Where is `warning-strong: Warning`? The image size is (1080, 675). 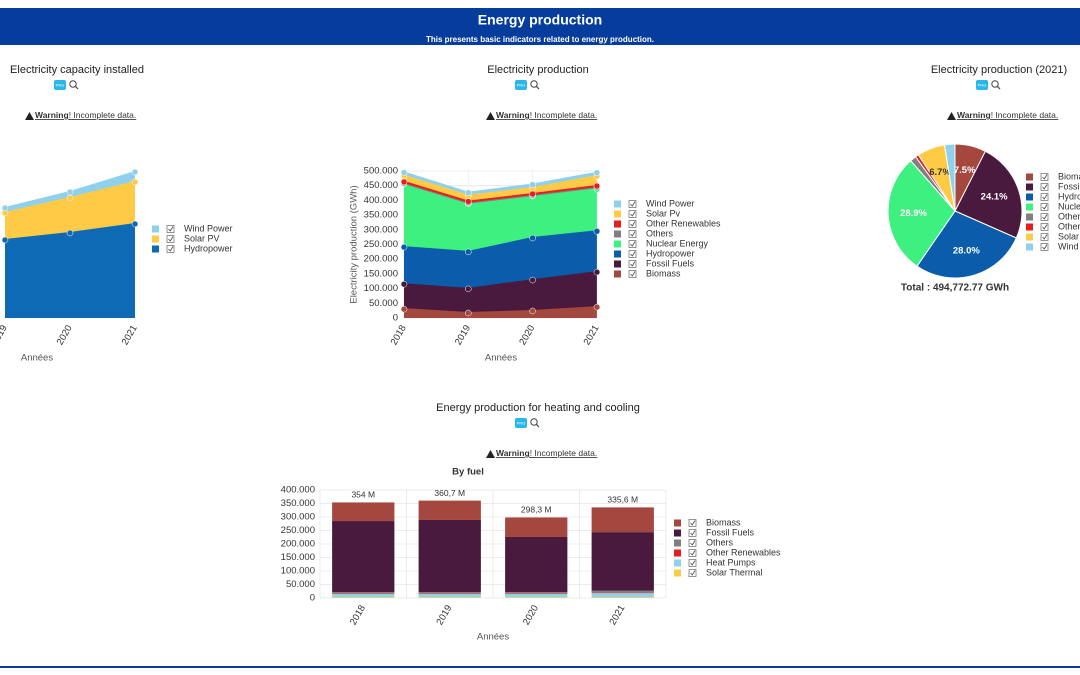
warning-strong: Warning is located at coordinates (513, 453).